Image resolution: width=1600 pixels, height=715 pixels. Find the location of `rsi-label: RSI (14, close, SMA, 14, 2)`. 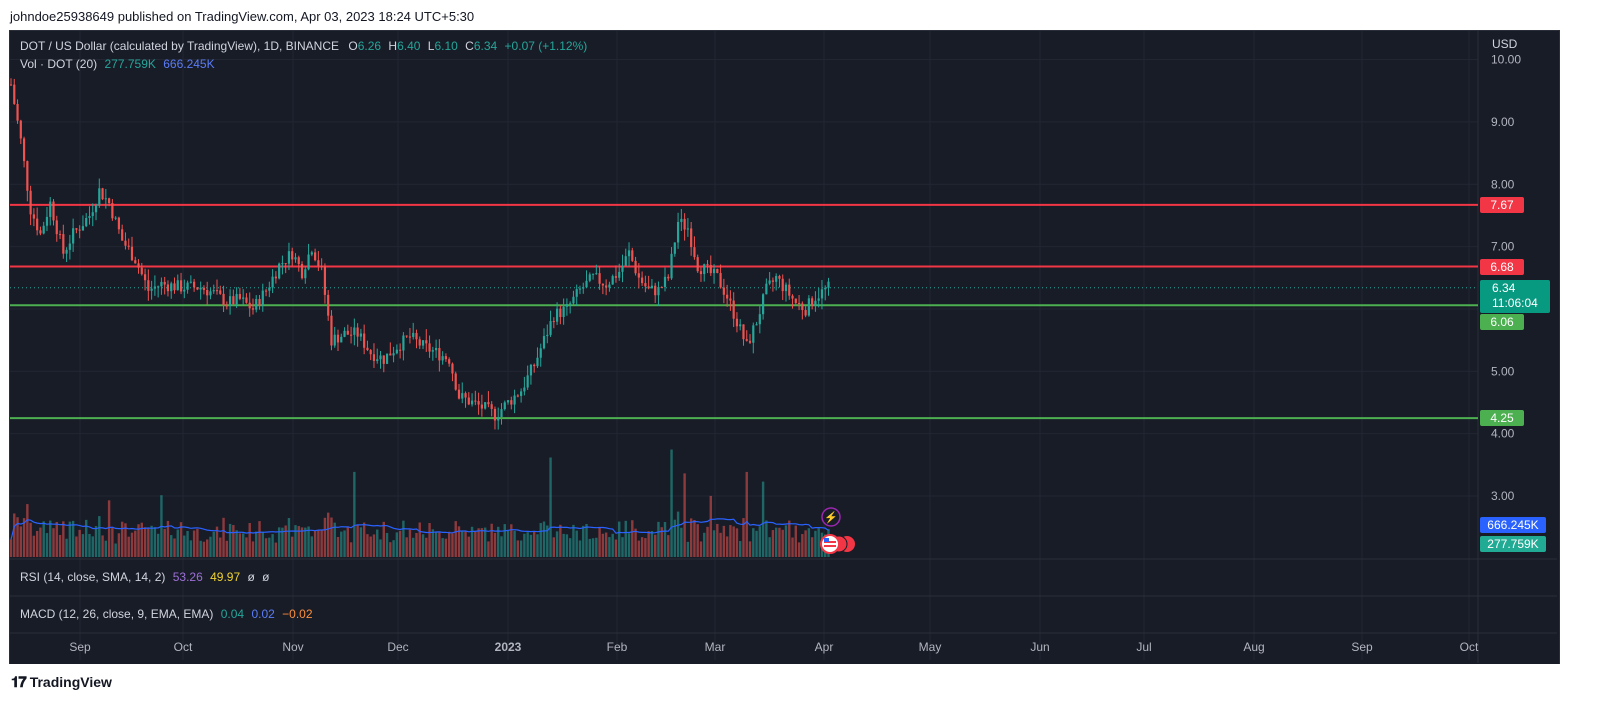

rsi-label: RSI (14, close, SMA, 14, 2) is located at coordinates (93, 577).